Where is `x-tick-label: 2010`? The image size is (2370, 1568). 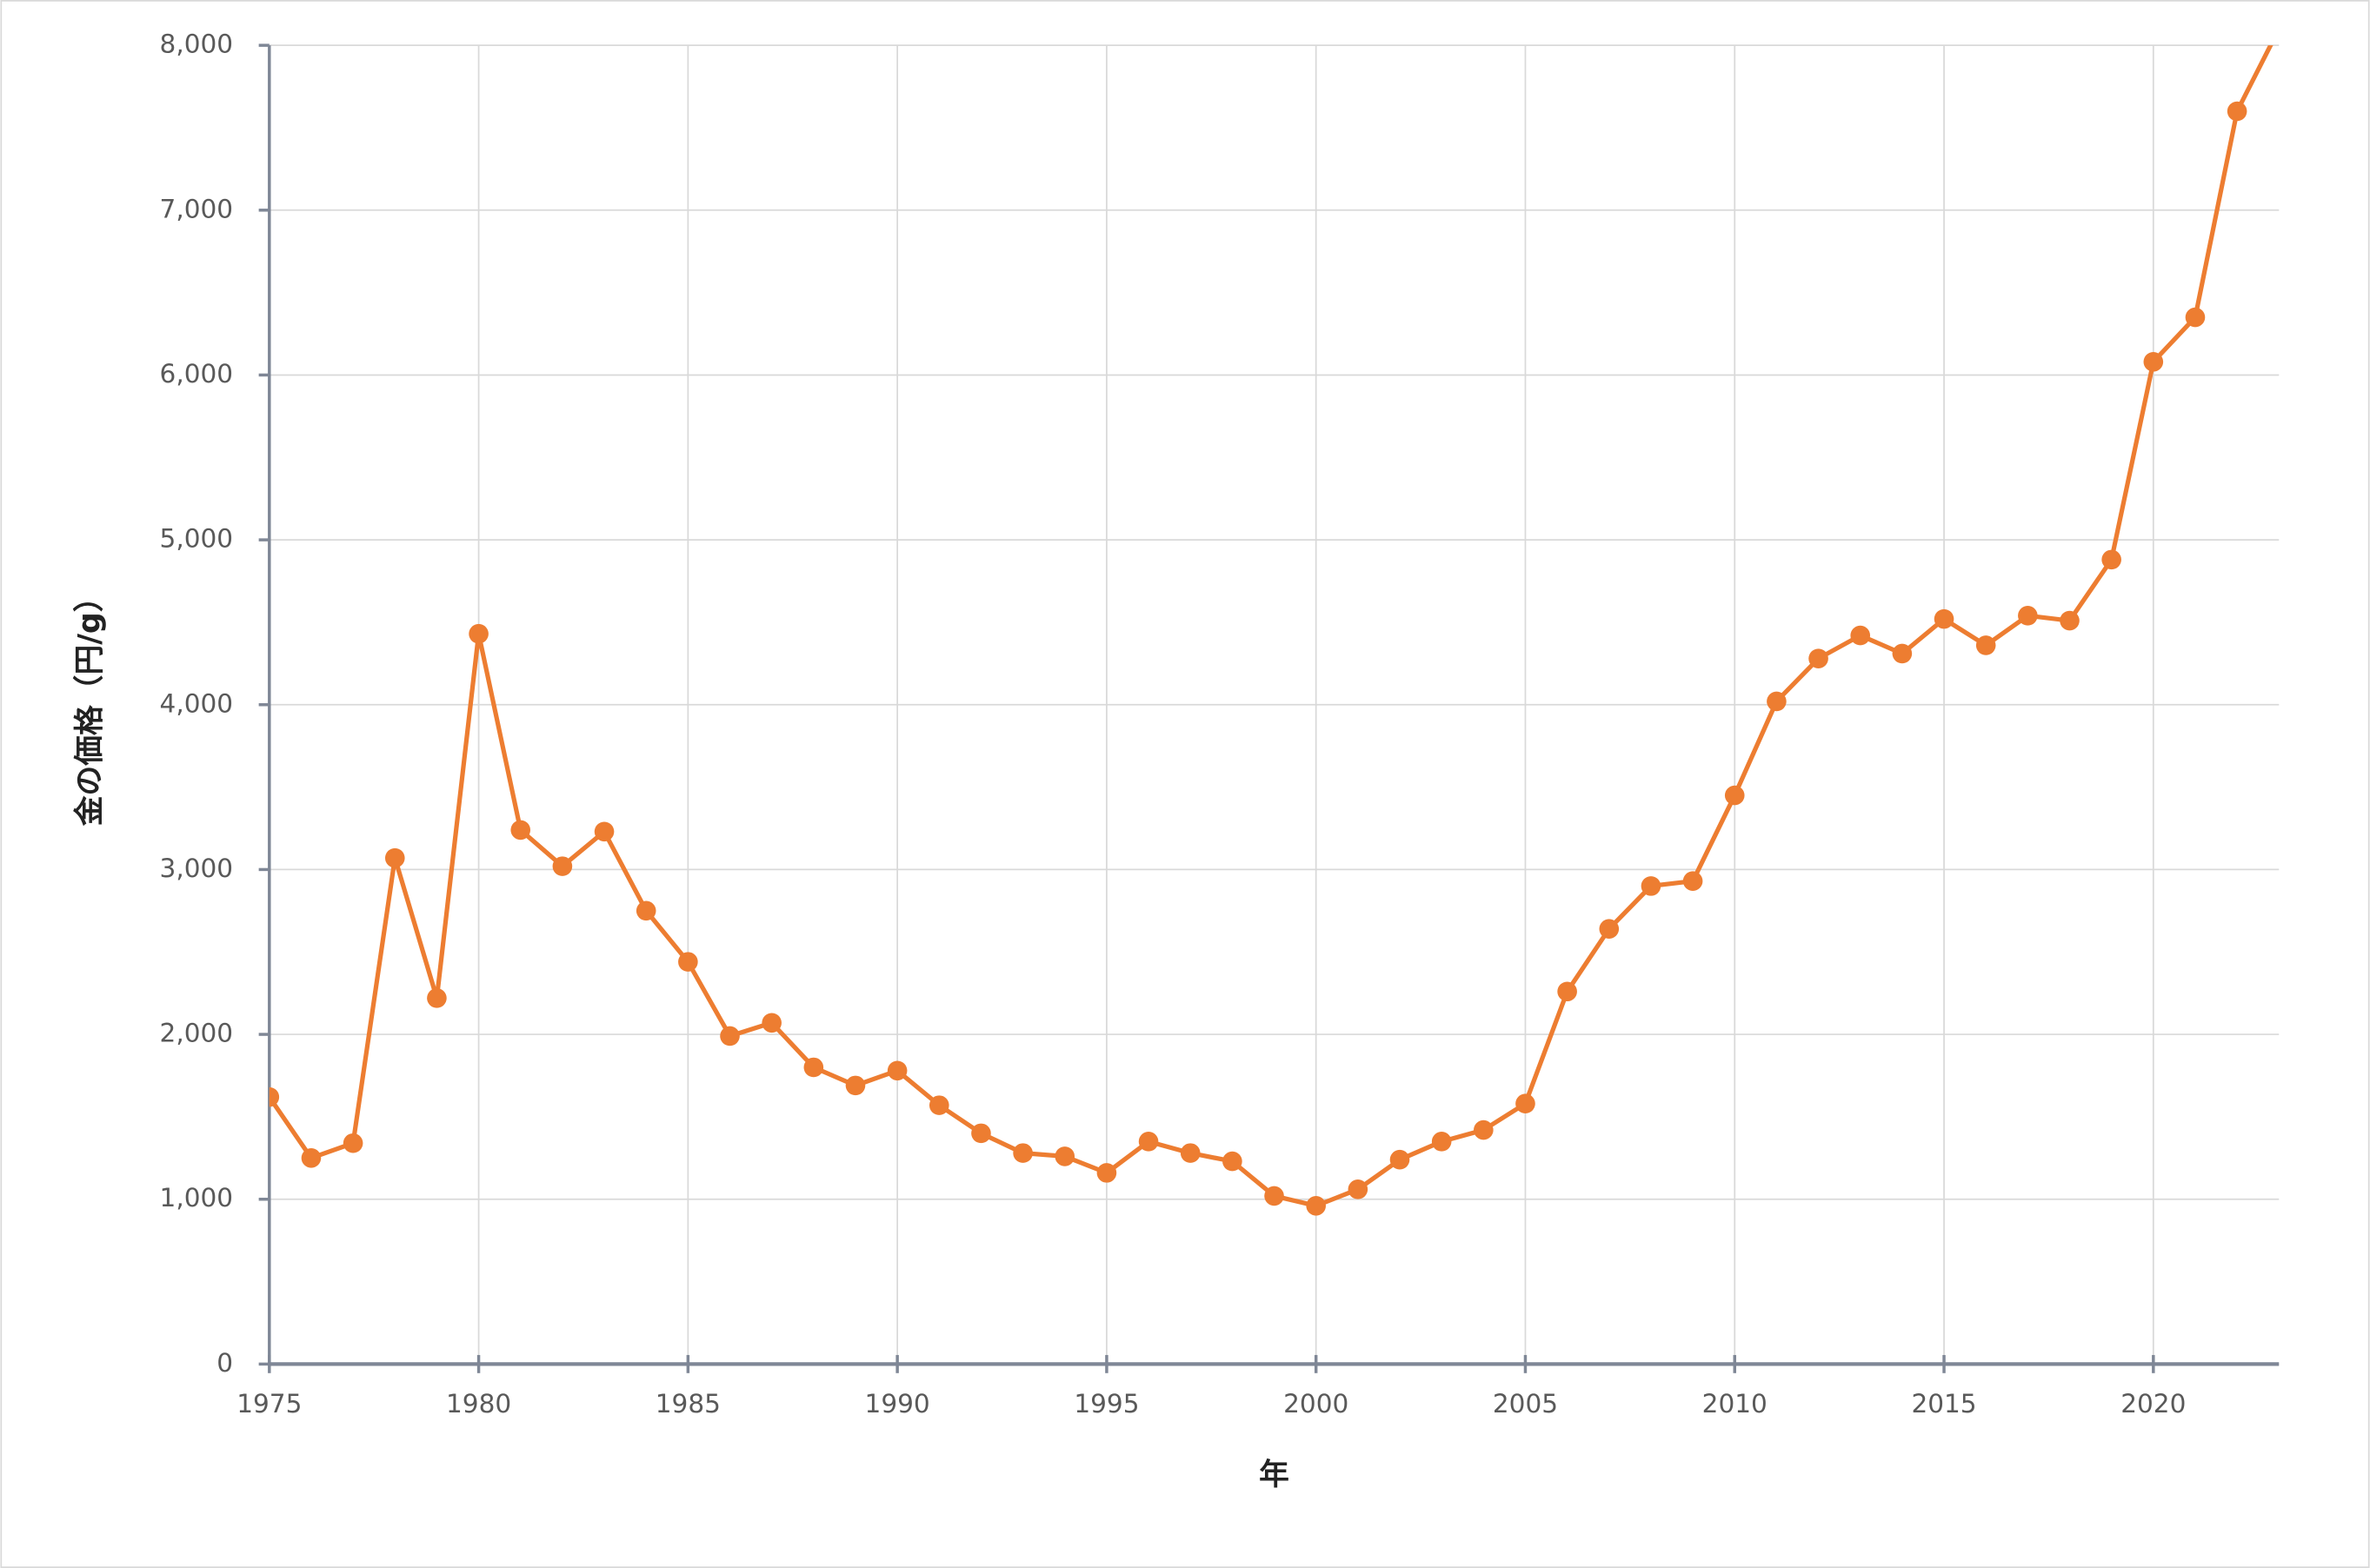 x-tick-label: 2010 is located at coordinates (1735, 1404).